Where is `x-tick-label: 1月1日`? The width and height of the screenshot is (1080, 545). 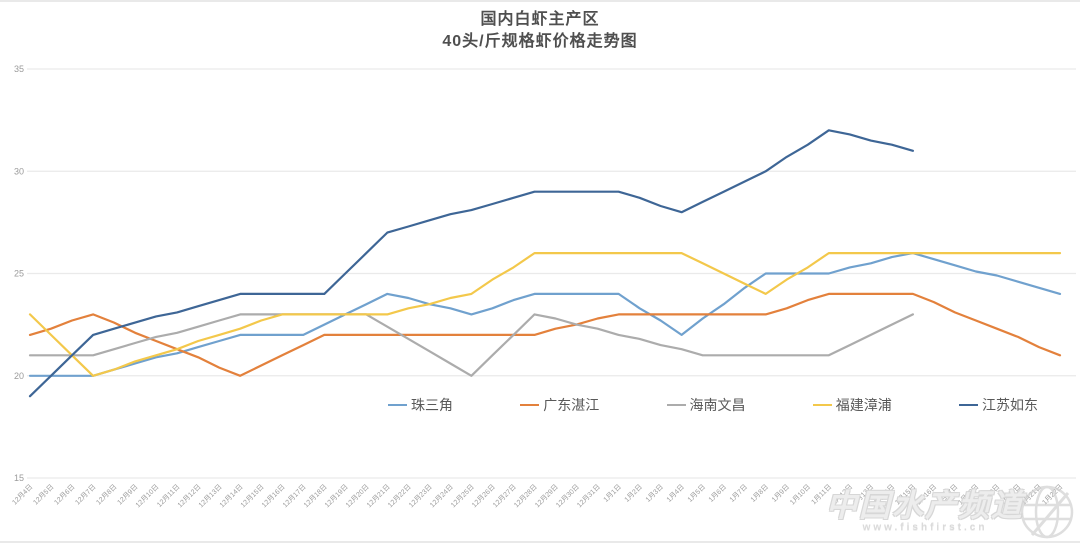 x-tick-label: 1月1日 is located at coordinates (612, 493).